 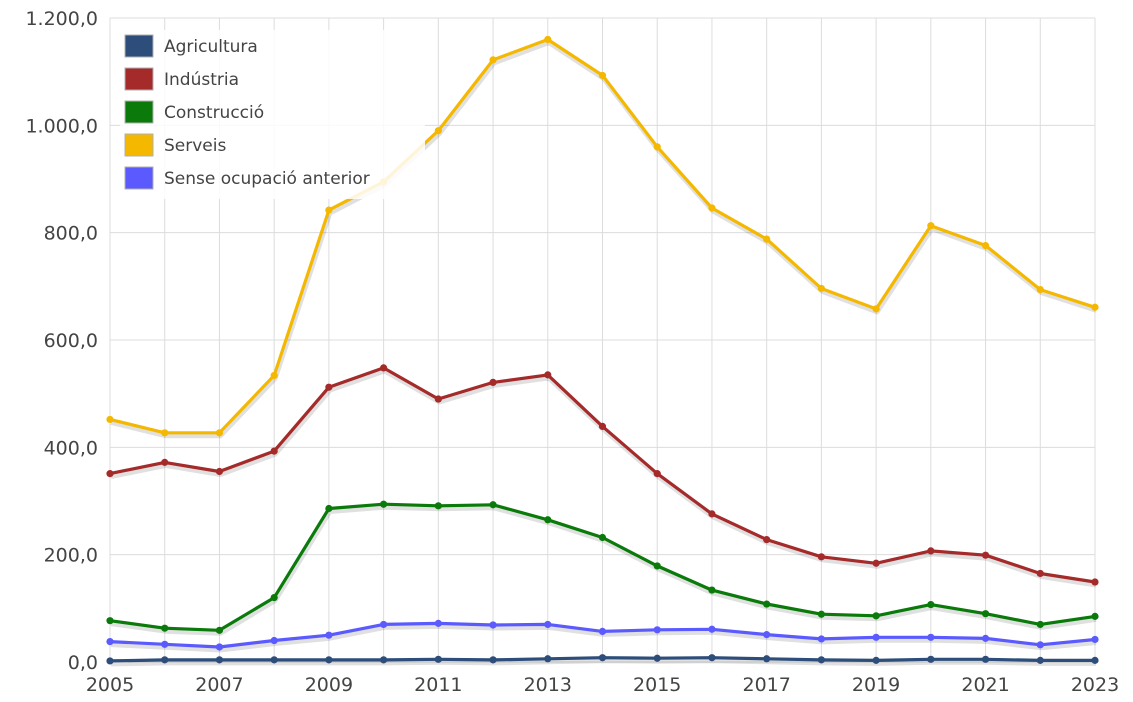 I want to click on legend-background, so click(x=272, y=114).